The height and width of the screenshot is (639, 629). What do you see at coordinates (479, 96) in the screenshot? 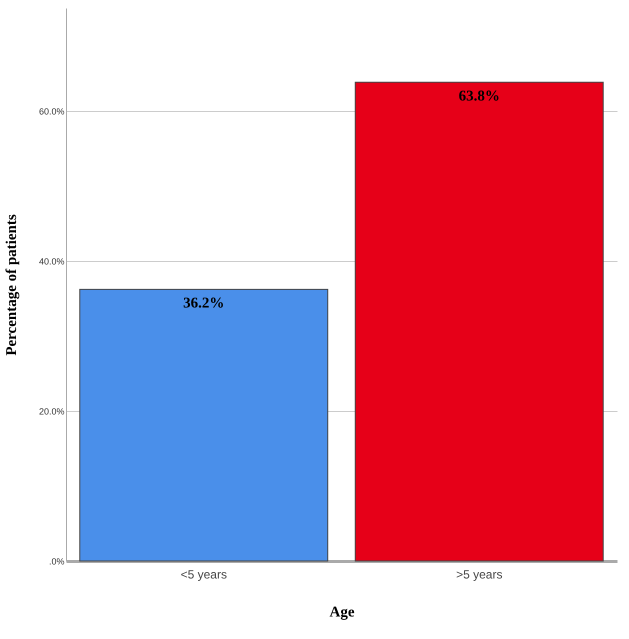
I see `data-label: 63.8%` at bounding box center [479, 96].